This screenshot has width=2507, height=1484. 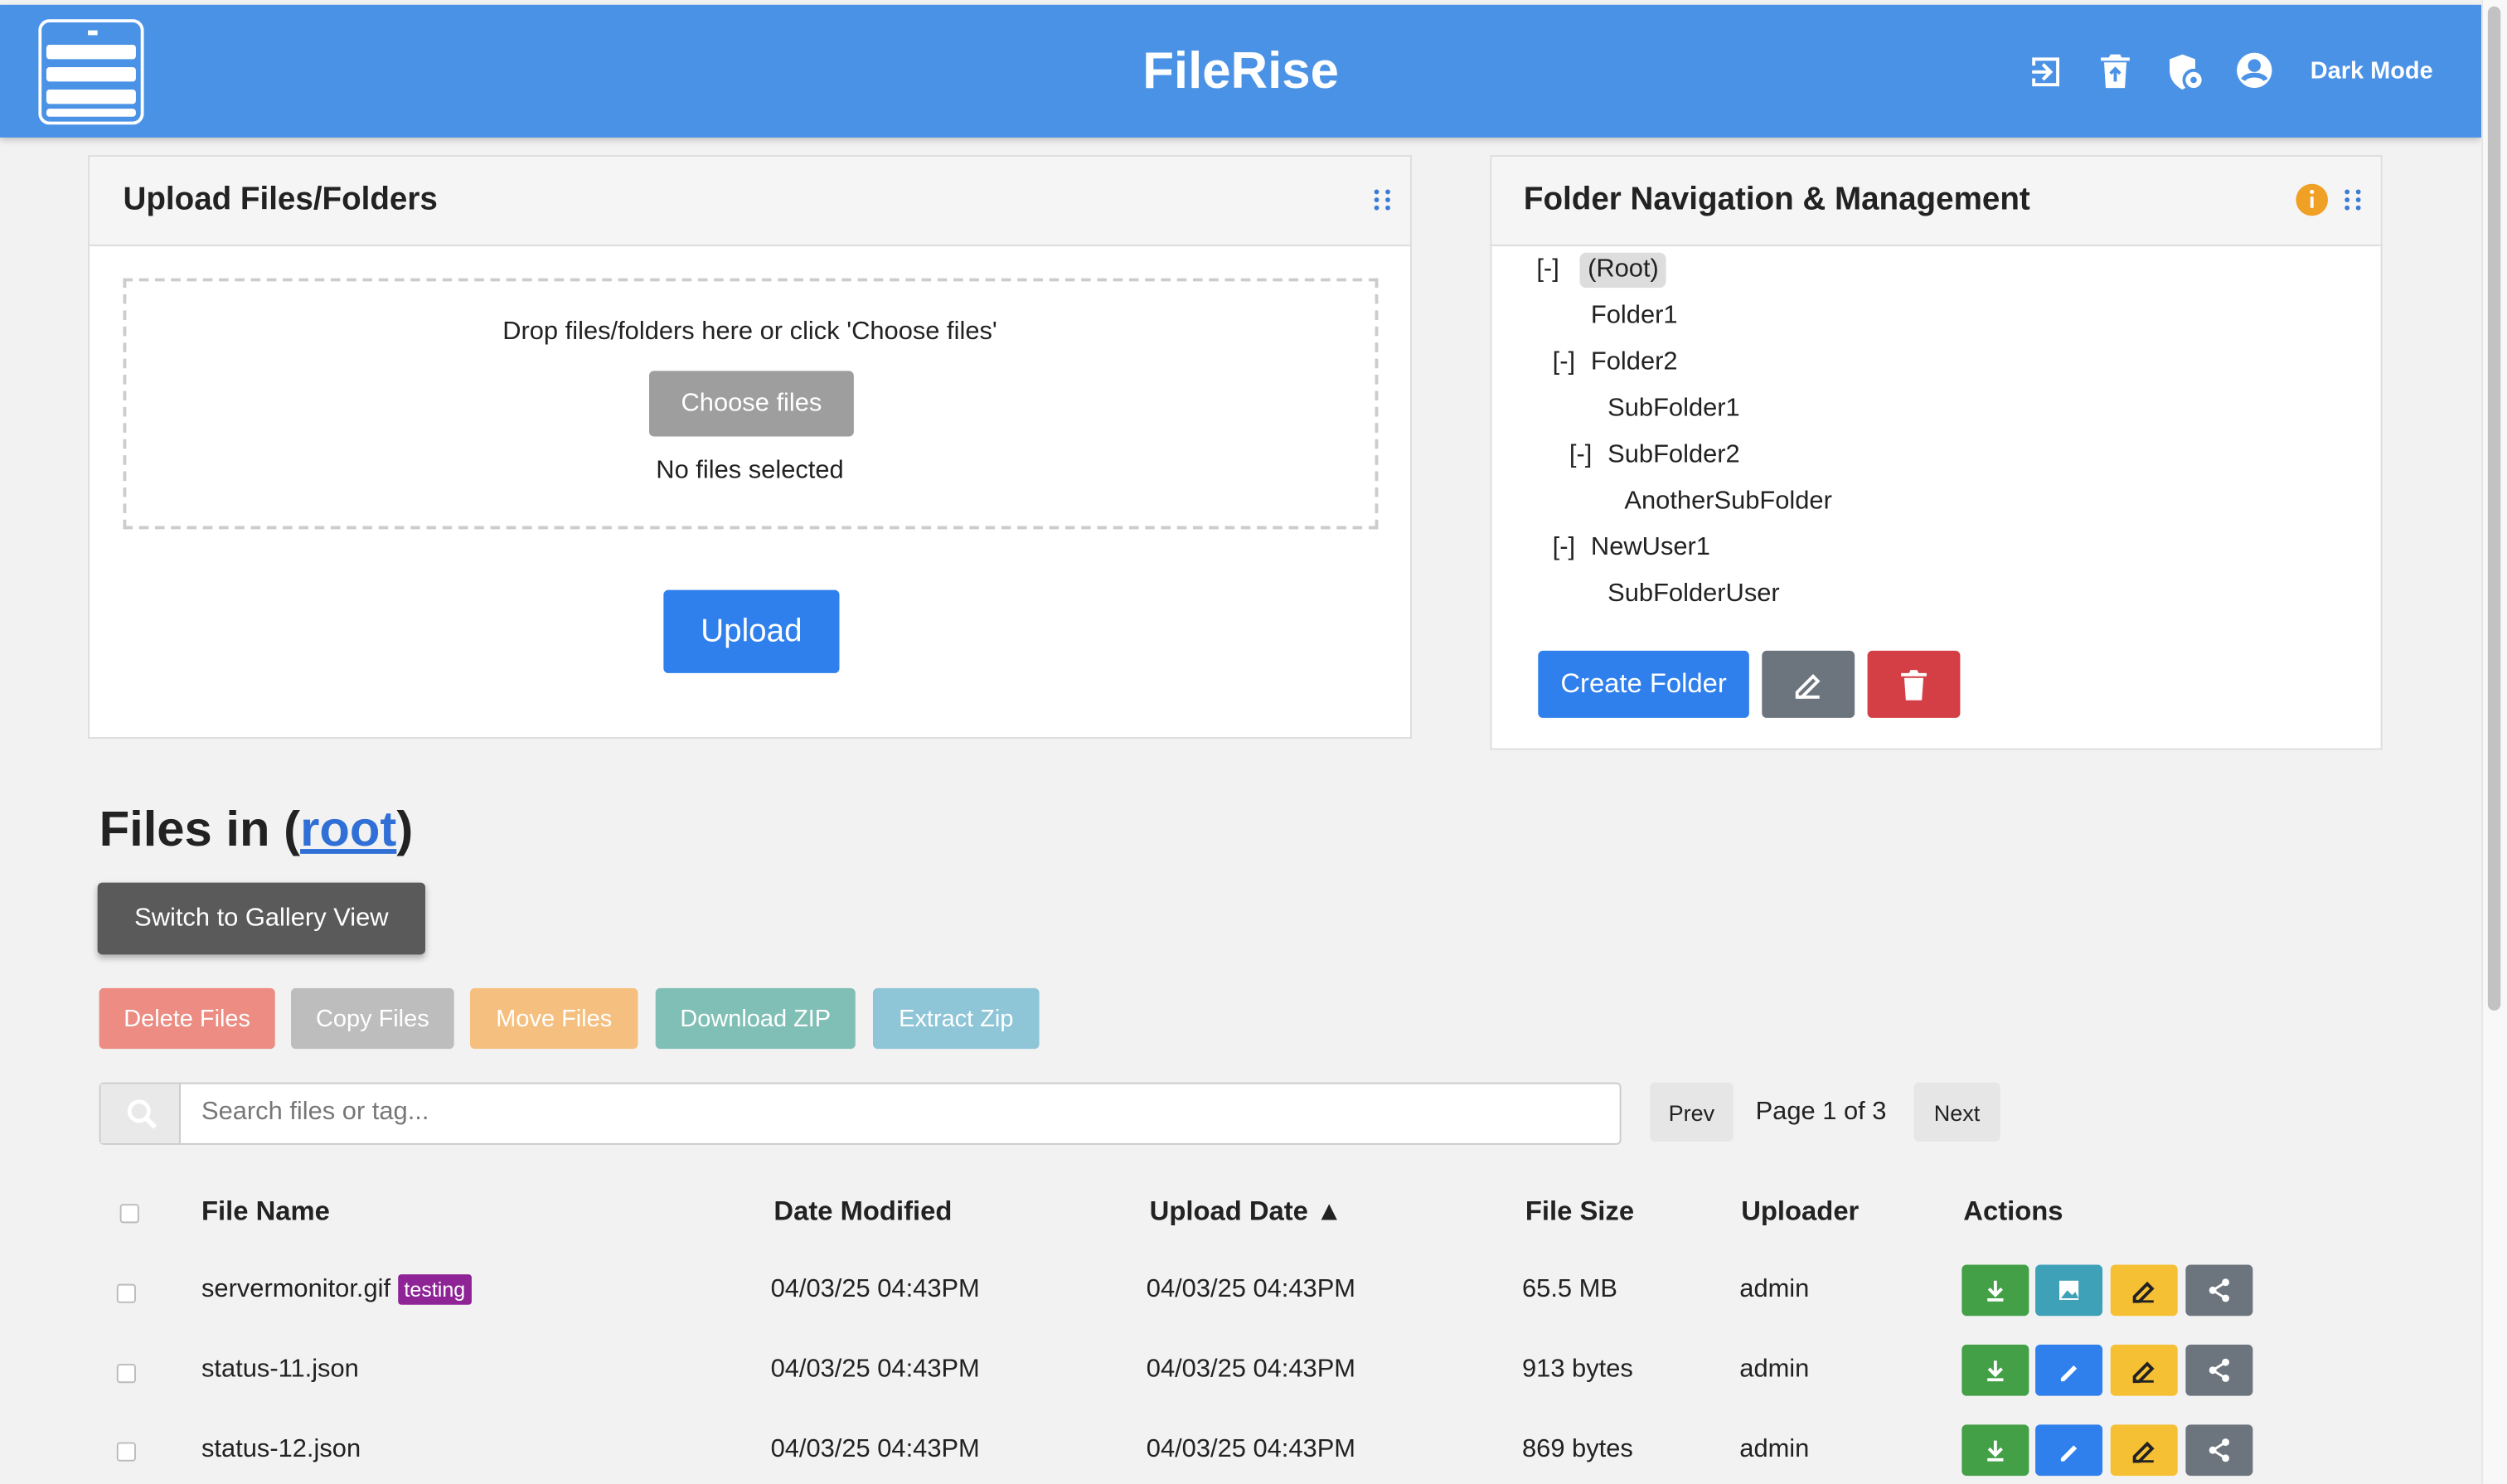 I want to click on heading-prefix: Files in (, so click(x=200, y=829).